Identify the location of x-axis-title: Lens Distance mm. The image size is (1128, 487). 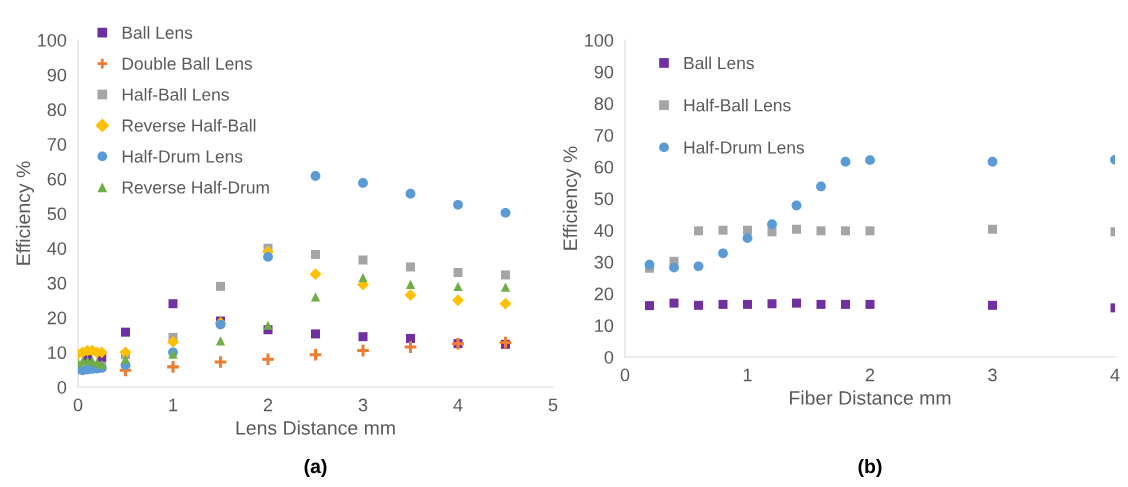
(315, 427).